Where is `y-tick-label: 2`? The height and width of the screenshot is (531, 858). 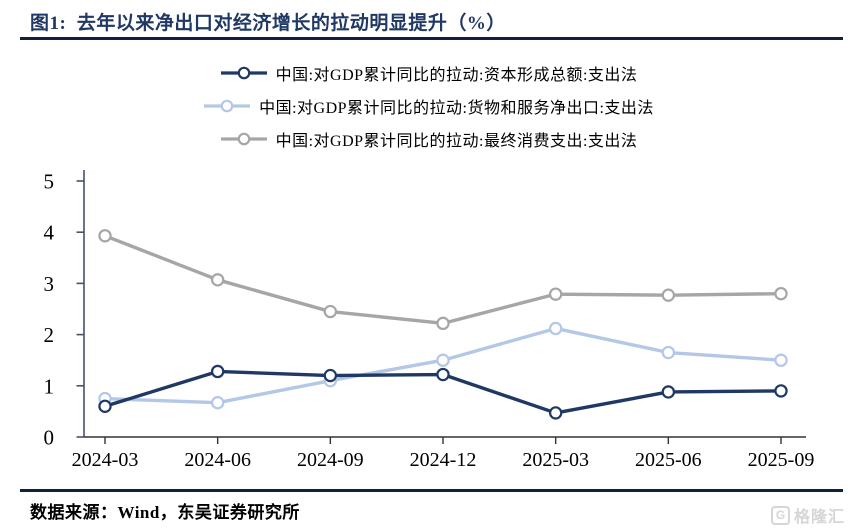
y-tick-label: 2 is located at coordinates (49, 335).